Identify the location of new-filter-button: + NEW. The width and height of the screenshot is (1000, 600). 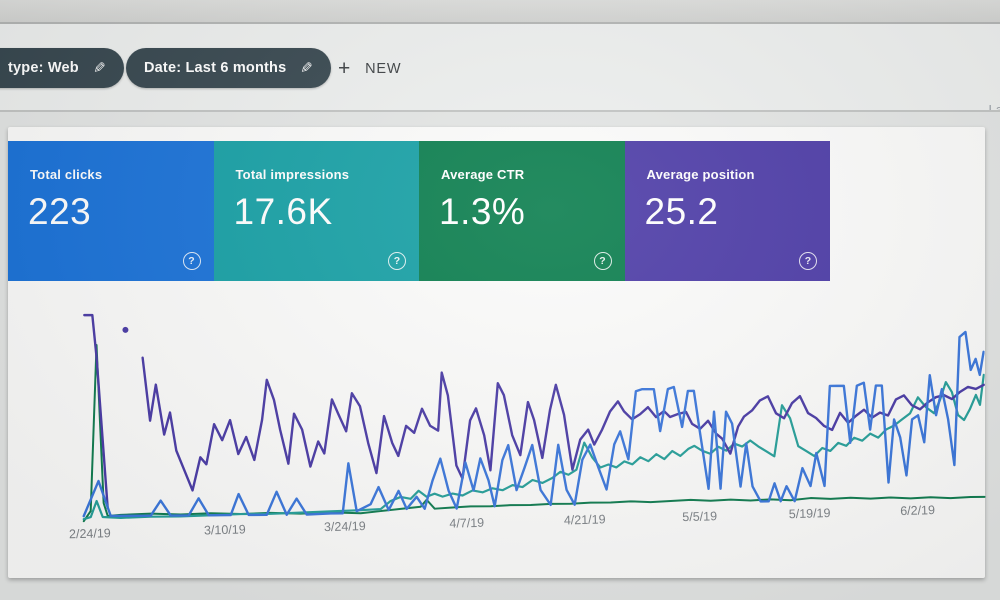
(369, 69).